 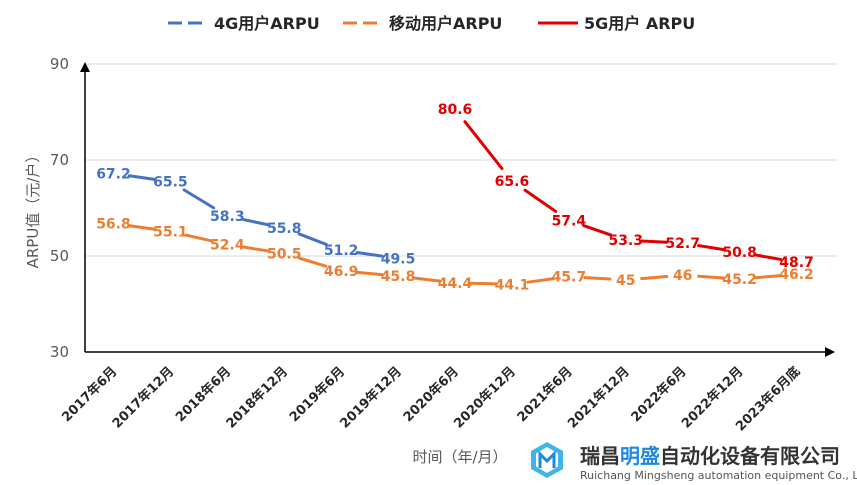 I want to click on data-label: 57.4, so click(x=569, y=221).